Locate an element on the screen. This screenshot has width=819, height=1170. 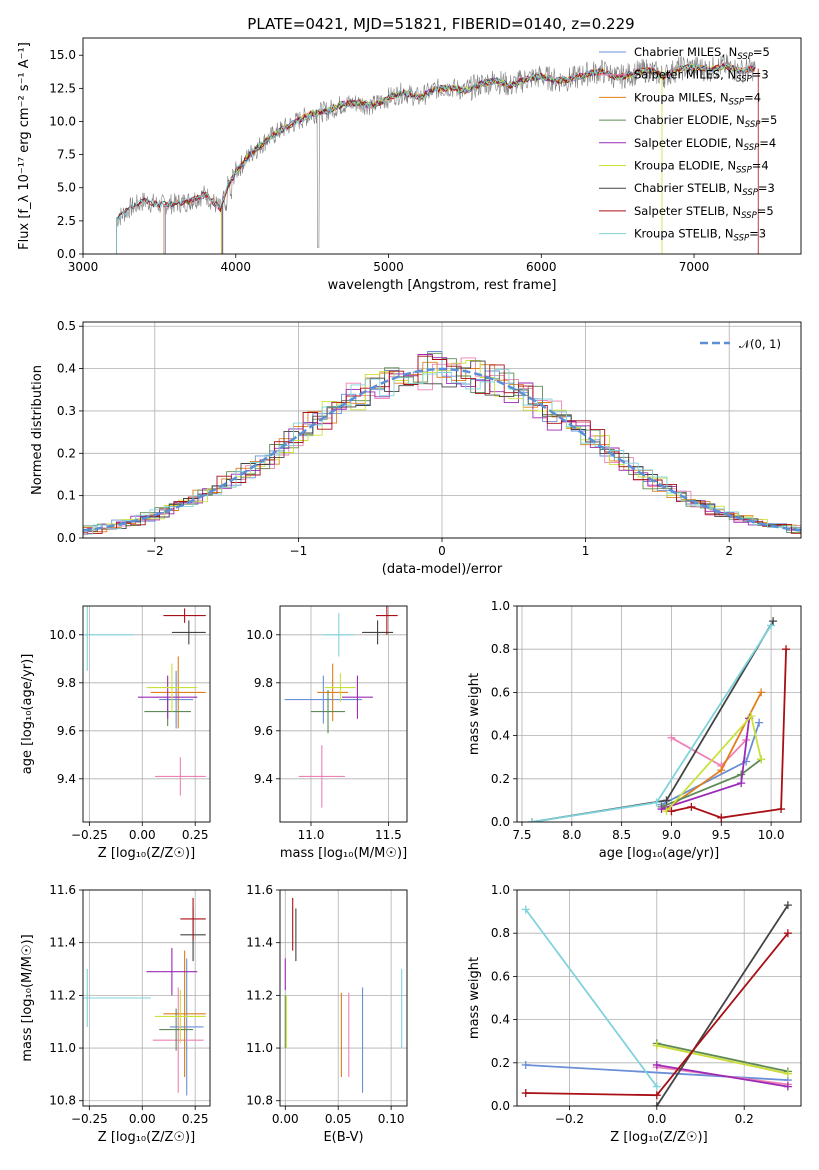
y-tick-label: 11.2 is located at coordinates (62, 995).